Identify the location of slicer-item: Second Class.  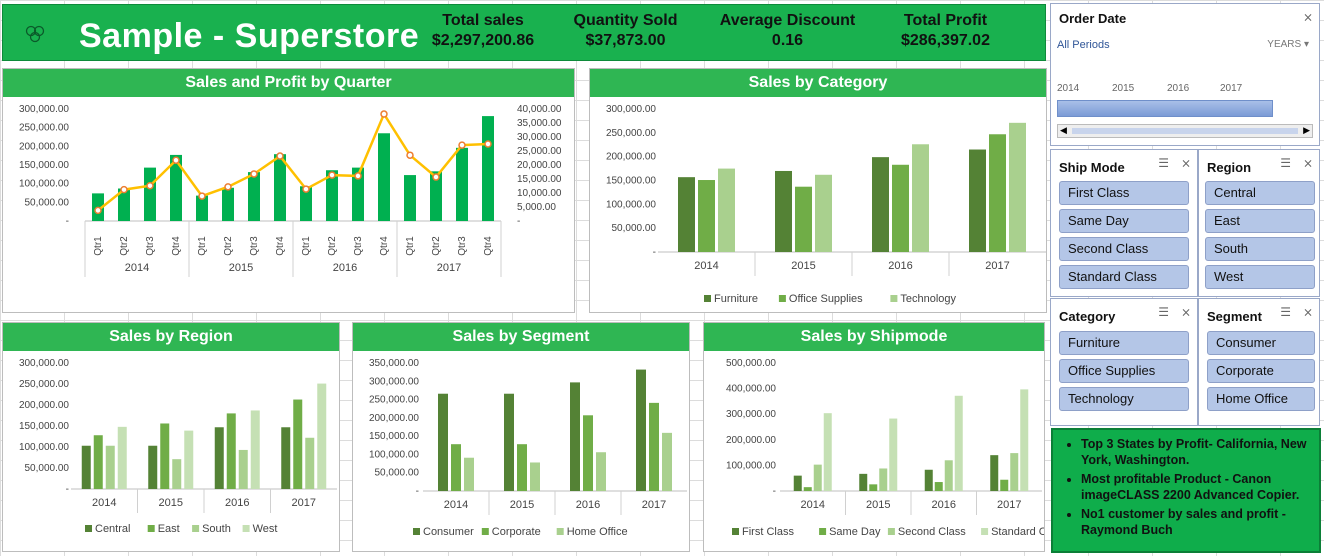
(1124, 249).